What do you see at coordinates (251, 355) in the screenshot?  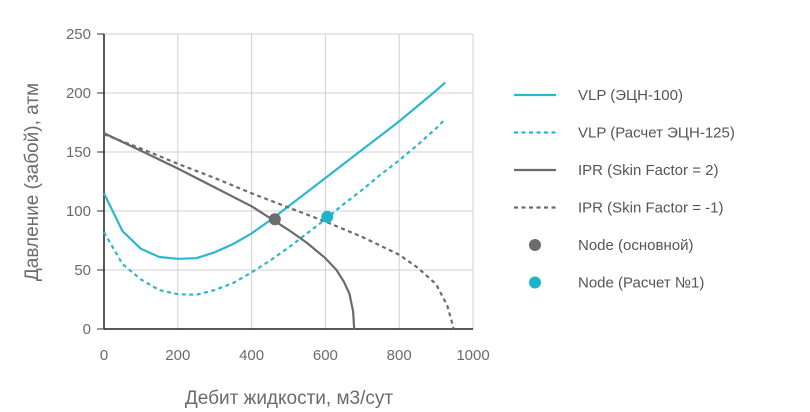 I see `x-tick-label: 400` at bounding box center [251, 355].